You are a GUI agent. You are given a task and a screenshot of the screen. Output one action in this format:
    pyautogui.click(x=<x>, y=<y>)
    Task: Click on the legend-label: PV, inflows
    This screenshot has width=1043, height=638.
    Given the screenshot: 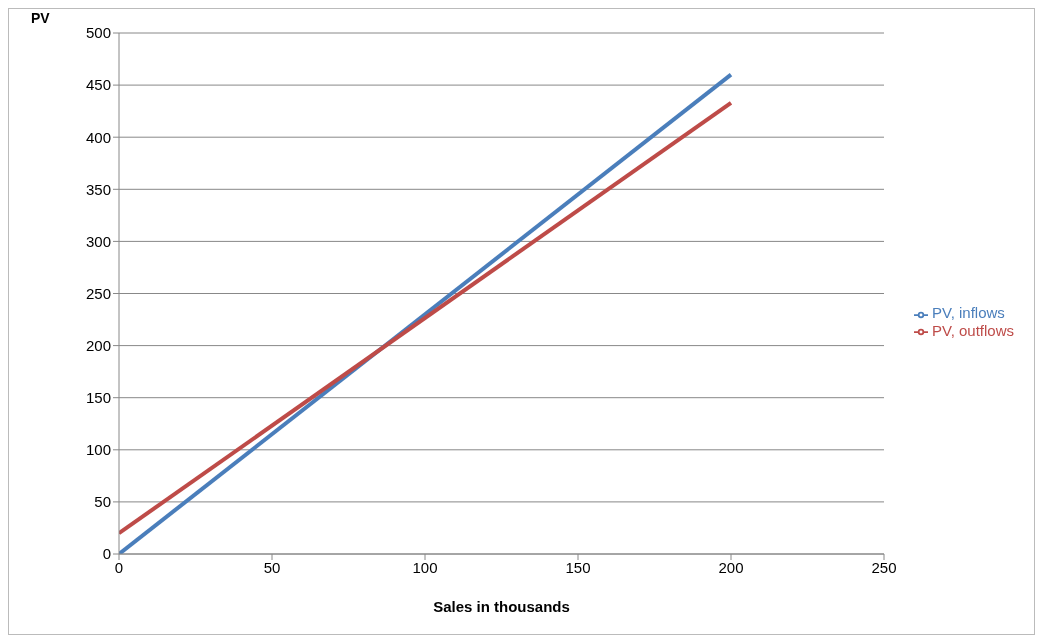 What is the action you would take?
    pyautogui.click(x=968, y=313)
    